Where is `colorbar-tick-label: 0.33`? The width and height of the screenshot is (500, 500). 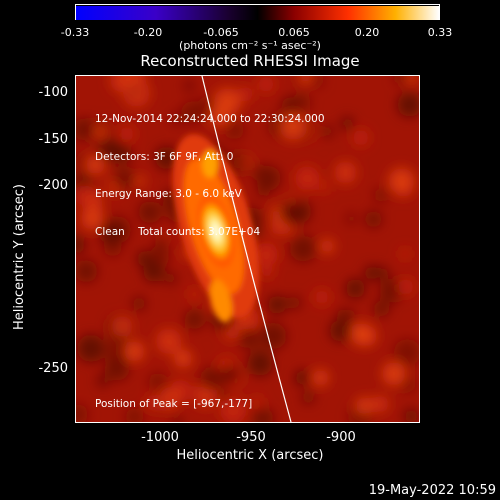
colorbar-tick-label: 0.33 is located at coordinates (440, 32).